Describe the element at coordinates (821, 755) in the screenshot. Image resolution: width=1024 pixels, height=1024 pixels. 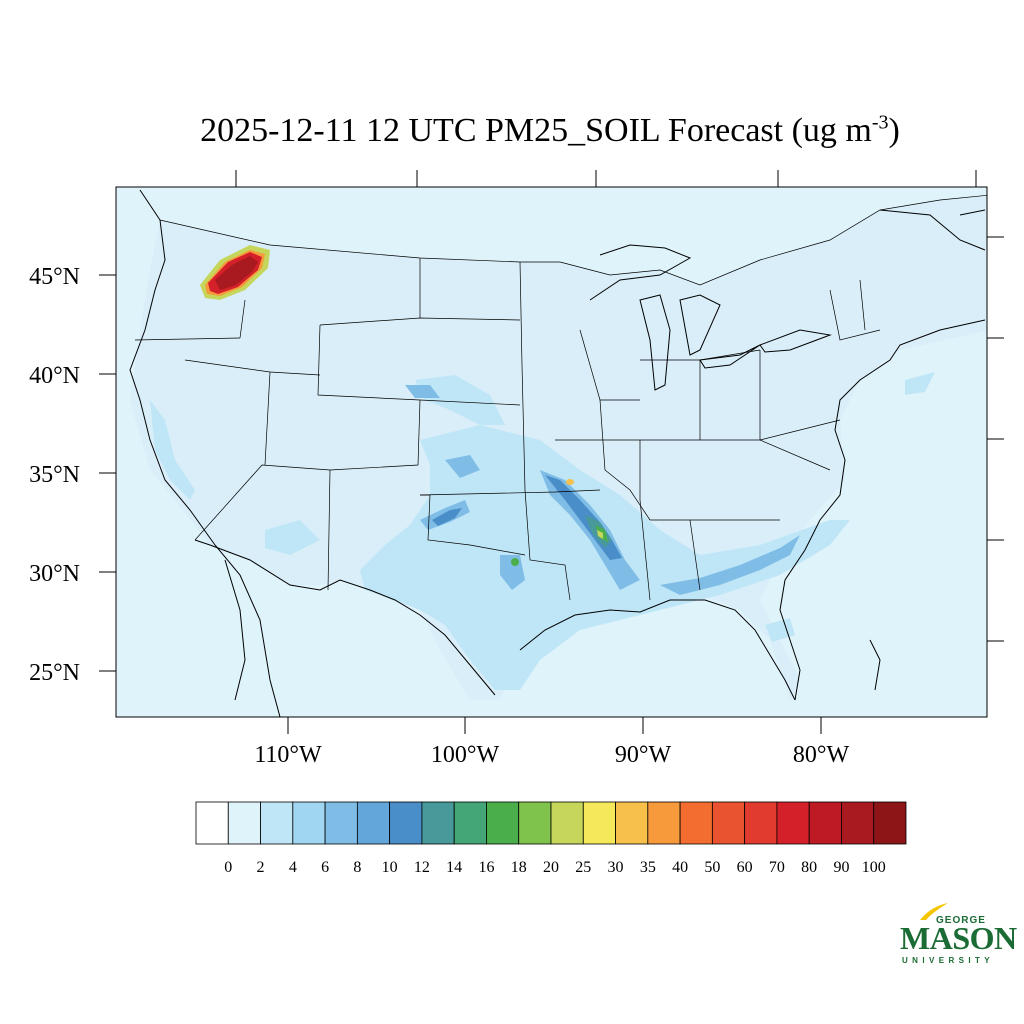
I see `lon-label: 80°W` at that location.